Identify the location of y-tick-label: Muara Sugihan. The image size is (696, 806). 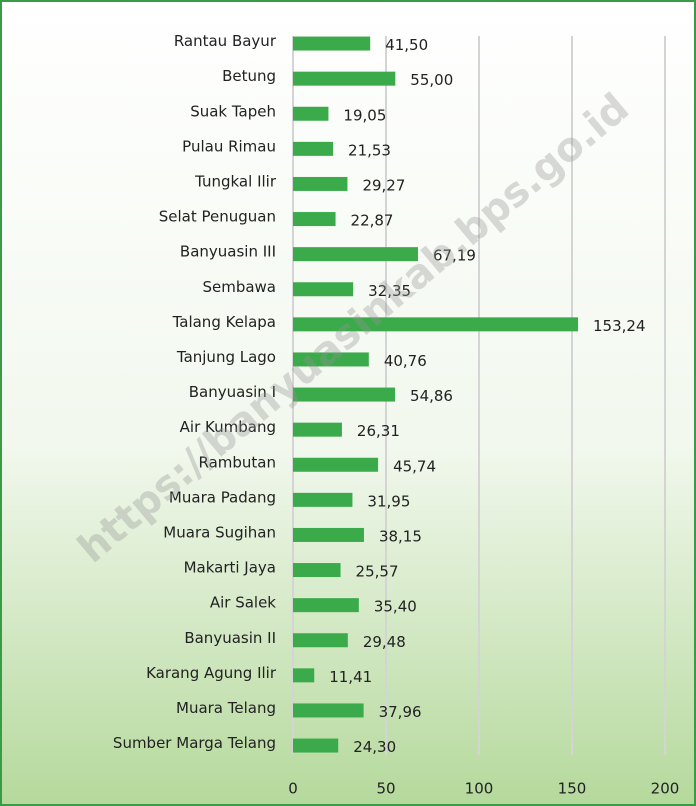
(219, 532).